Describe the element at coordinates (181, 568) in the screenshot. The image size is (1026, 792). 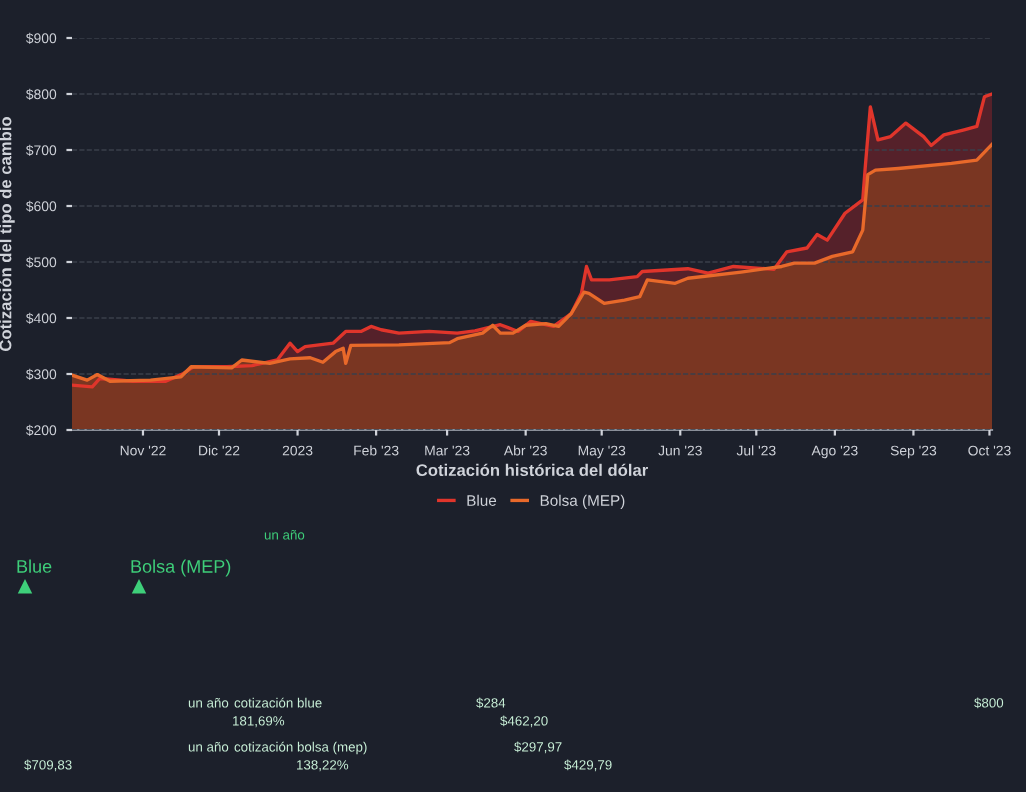
I see `text: Bolsa (MEP)` at that location.